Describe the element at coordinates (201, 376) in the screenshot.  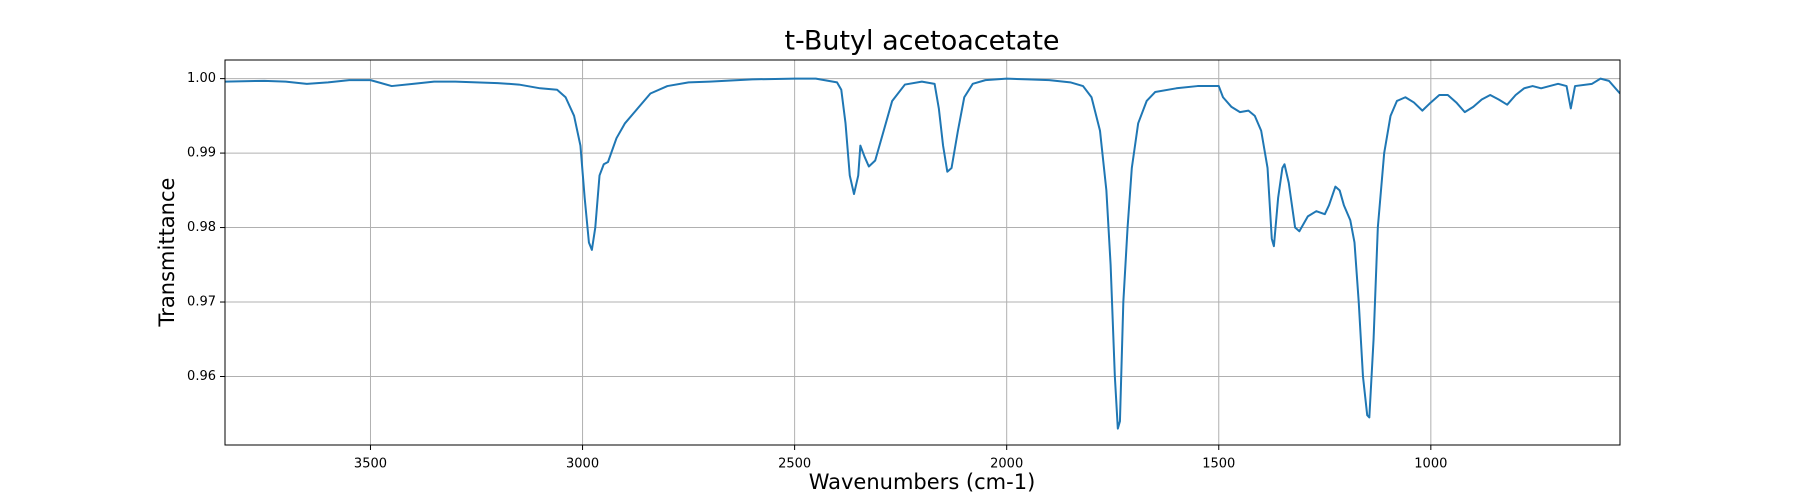
I see `y-tick-label: 0.96` at that location.